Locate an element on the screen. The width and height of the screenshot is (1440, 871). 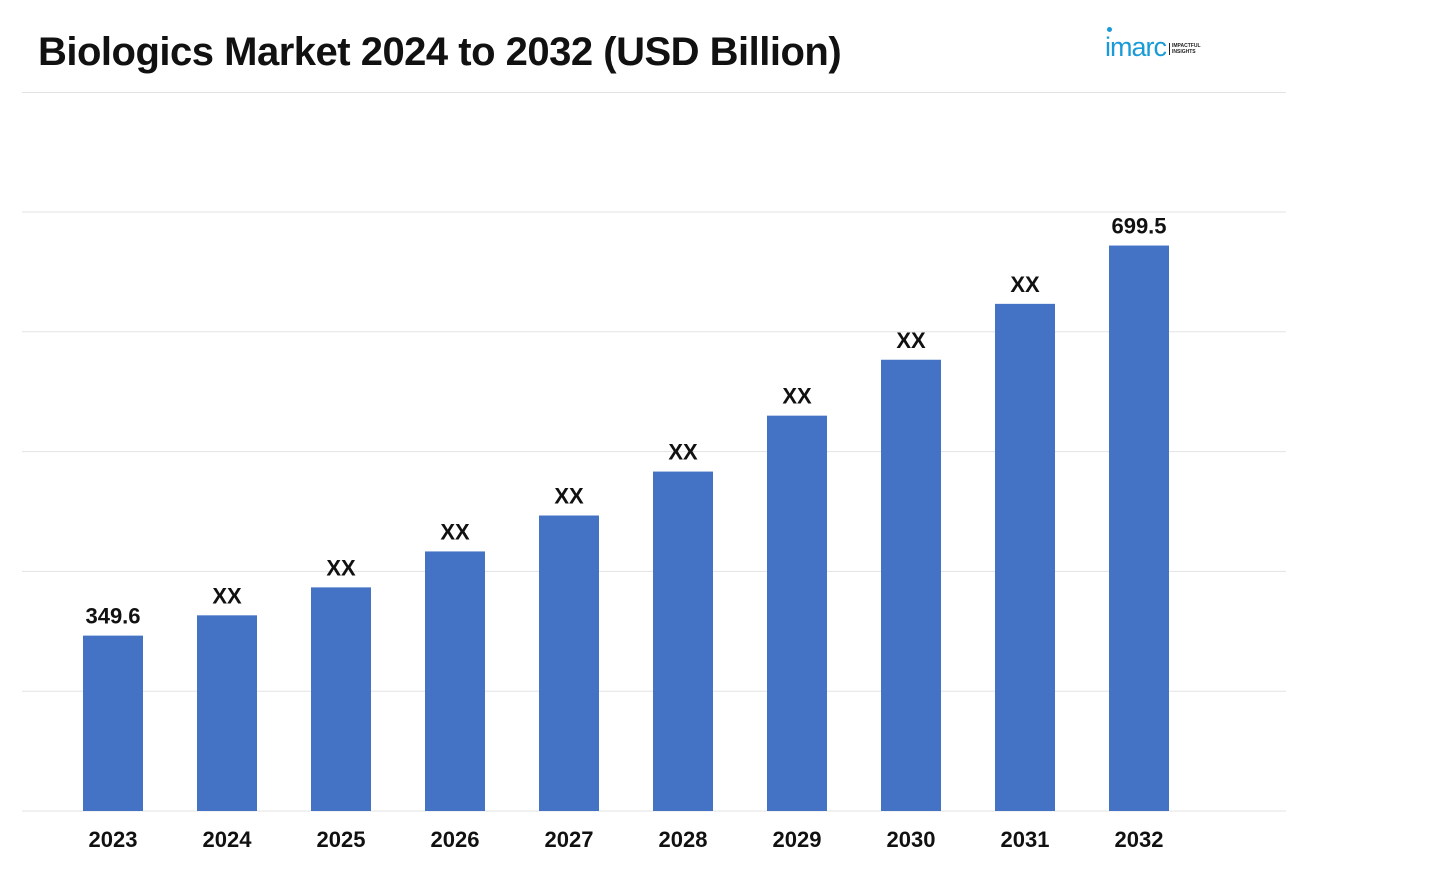
bar-2024 is located at coordinates (227, 713).